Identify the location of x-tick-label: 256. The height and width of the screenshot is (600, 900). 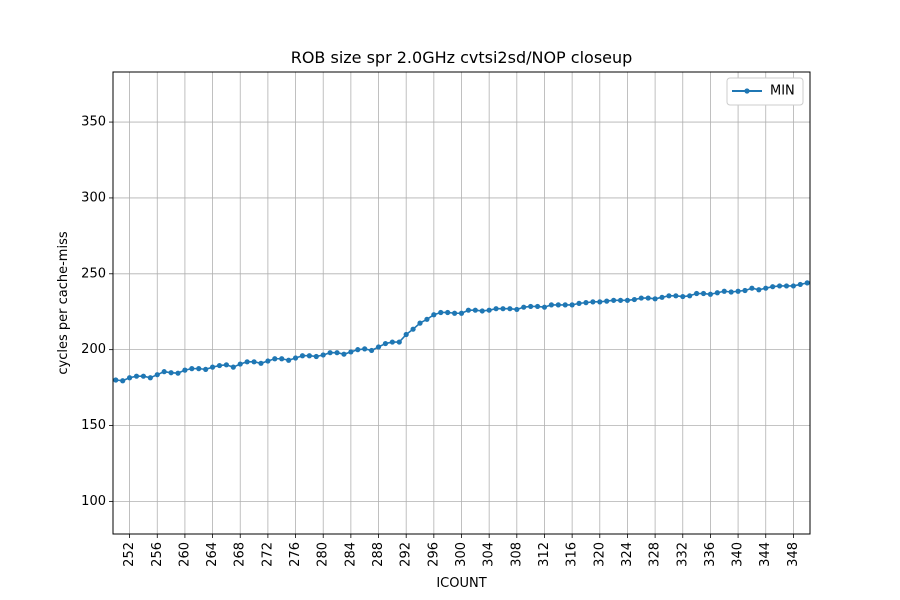
(157, 554).